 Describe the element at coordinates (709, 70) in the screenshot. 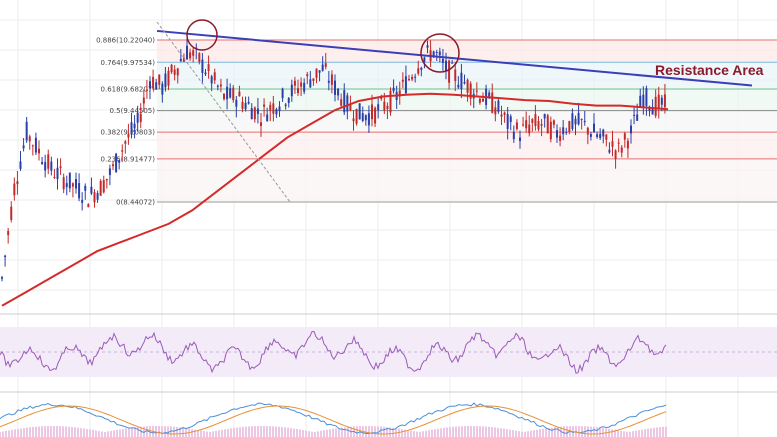

I see `resistance-area-label: Resistance Area` at that location.